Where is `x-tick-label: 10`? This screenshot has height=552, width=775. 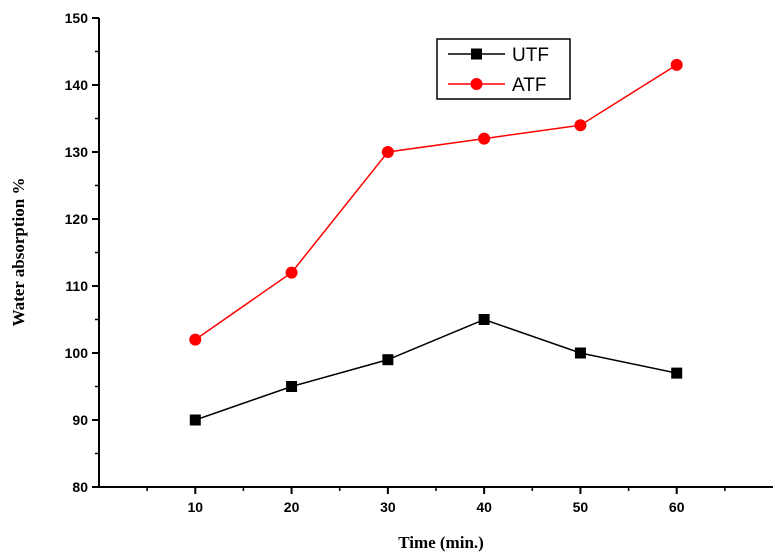
x-tick-label: 10 is located at coordinates (195, 507).